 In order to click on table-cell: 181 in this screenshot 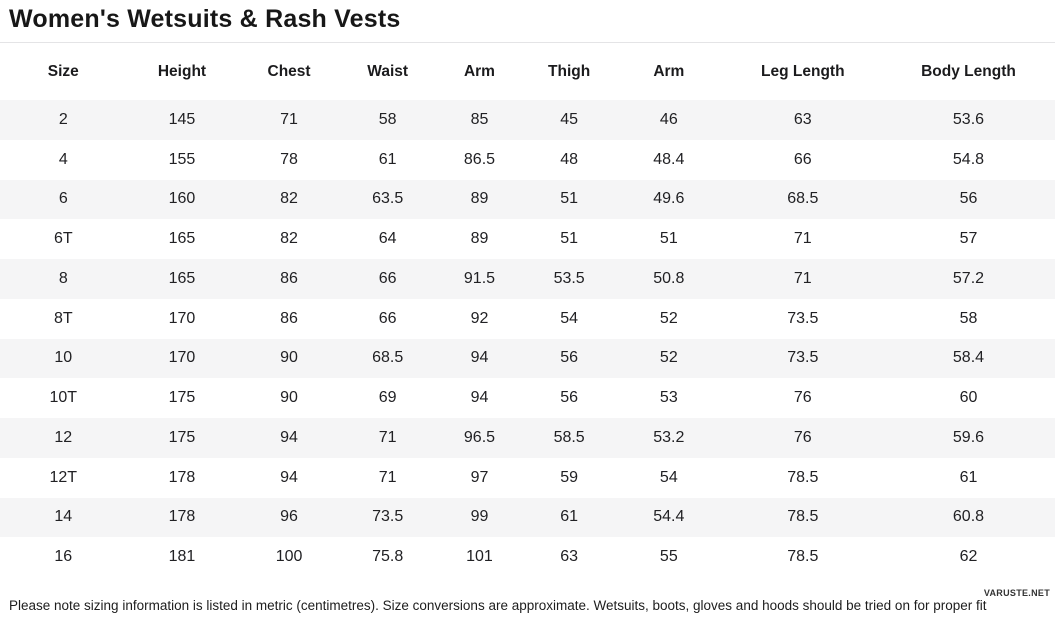, I will do `click(182, 557)`.